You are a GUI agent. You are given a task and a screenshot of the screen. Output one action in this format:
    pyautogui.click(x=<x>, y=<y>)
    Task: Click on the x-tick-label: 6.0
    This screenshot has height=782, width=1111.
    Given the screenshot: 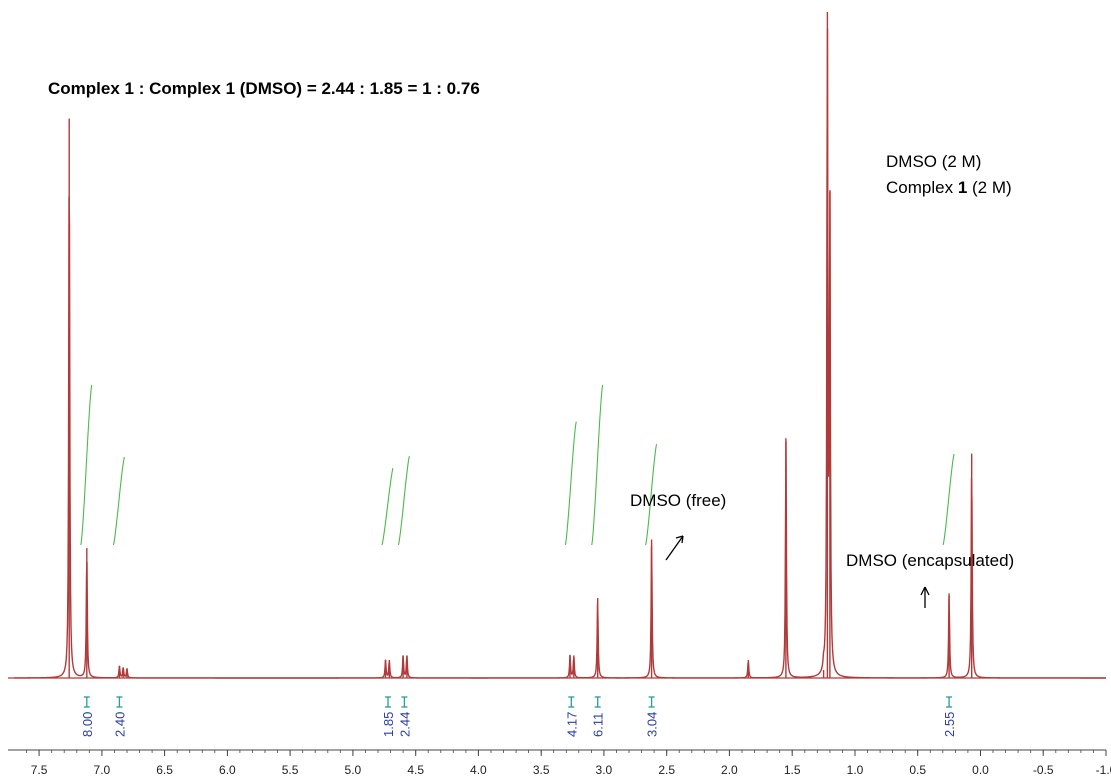 What is the action you would take?
    pyautogui.click(x=227, y=770)
    